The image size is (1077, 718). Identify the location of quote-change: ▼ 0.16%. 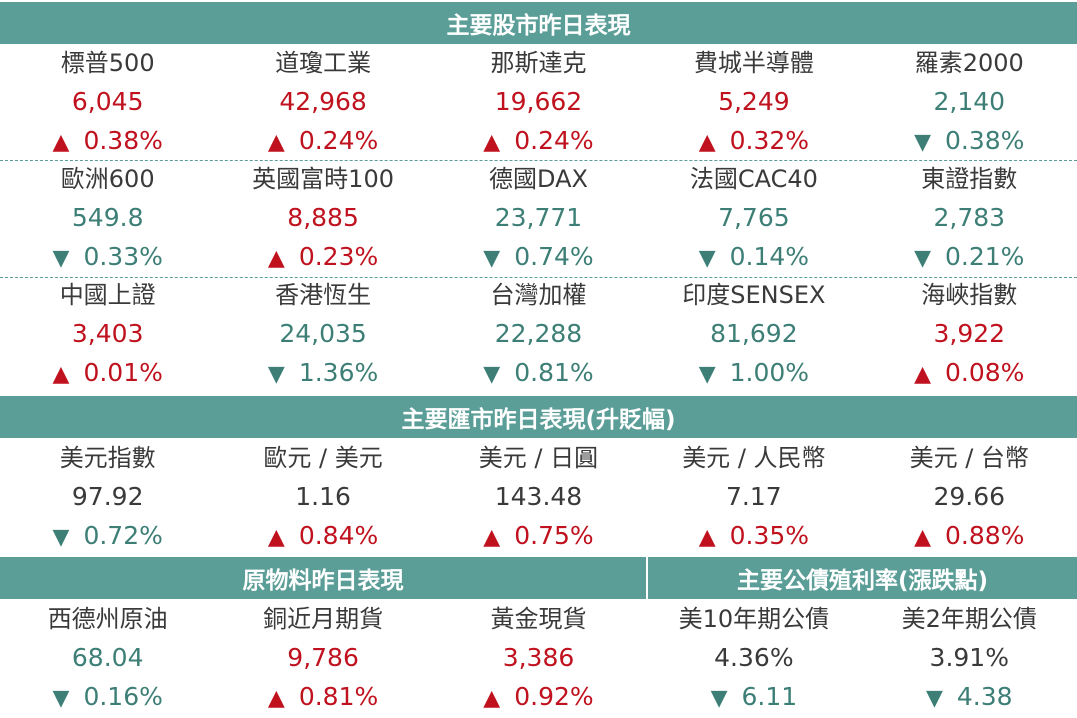
(108, 696).